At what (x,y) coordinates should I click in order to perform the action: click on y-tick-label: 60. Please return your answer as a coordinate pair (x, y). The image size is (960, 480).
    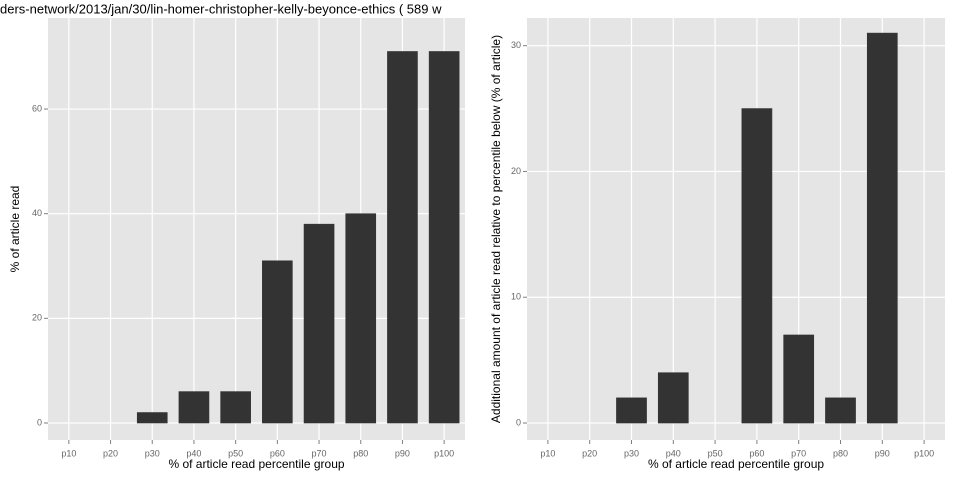
    Looking at the image, I should click on (37, 108).